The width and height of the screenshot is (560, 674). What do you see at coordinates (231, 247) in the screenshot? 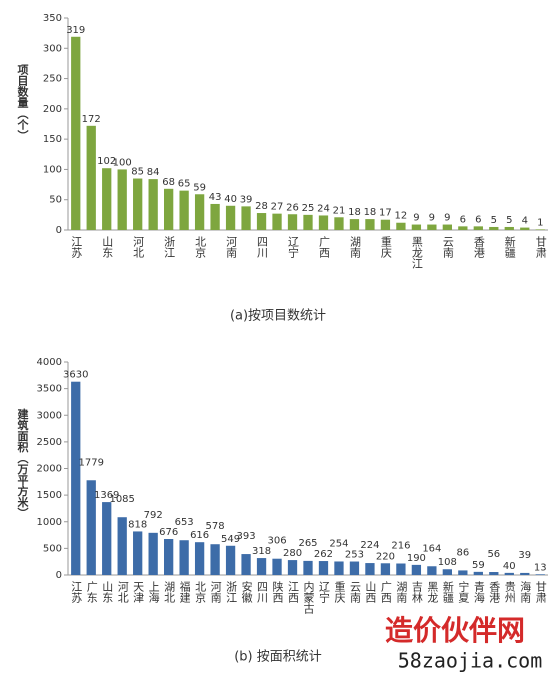
I see `x-tick-label: 河南` at bounding box center [231, 247].